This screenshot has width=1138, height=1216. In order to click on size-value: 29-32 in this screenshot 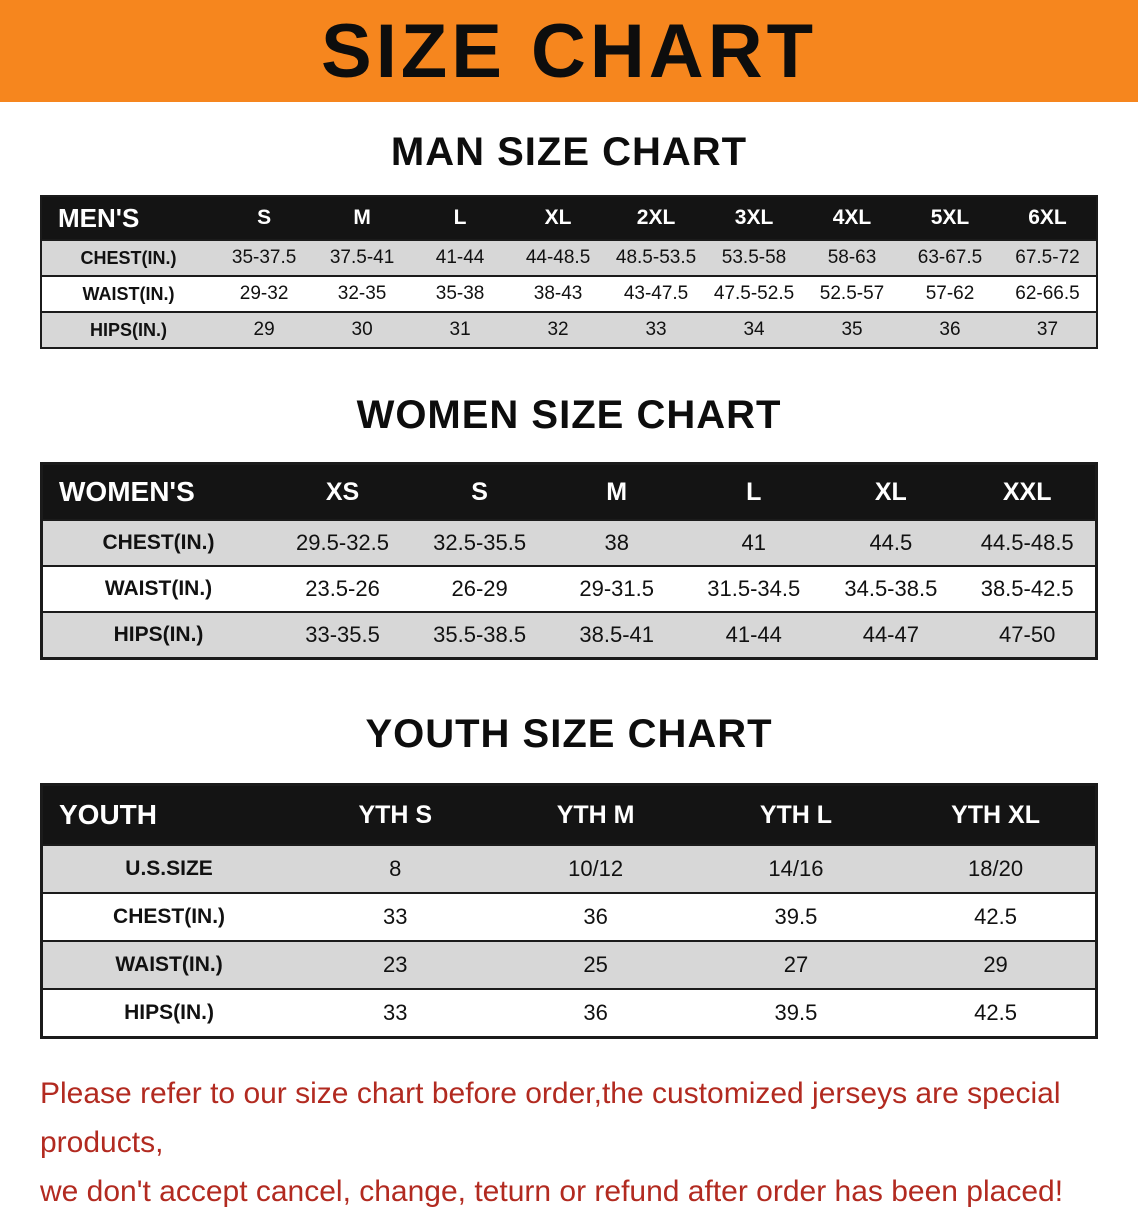, I will do `click(264, 293)`.